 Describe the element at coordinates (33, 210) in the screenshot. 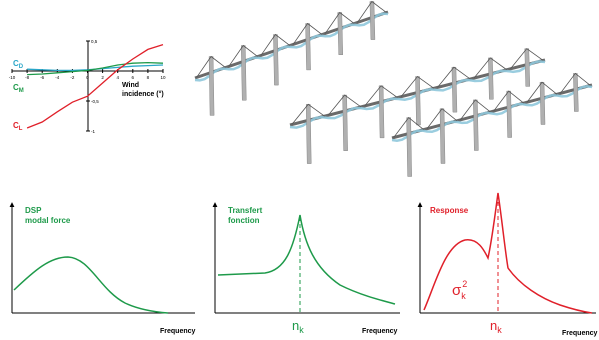

I see `panel-title: DSP` at that location.